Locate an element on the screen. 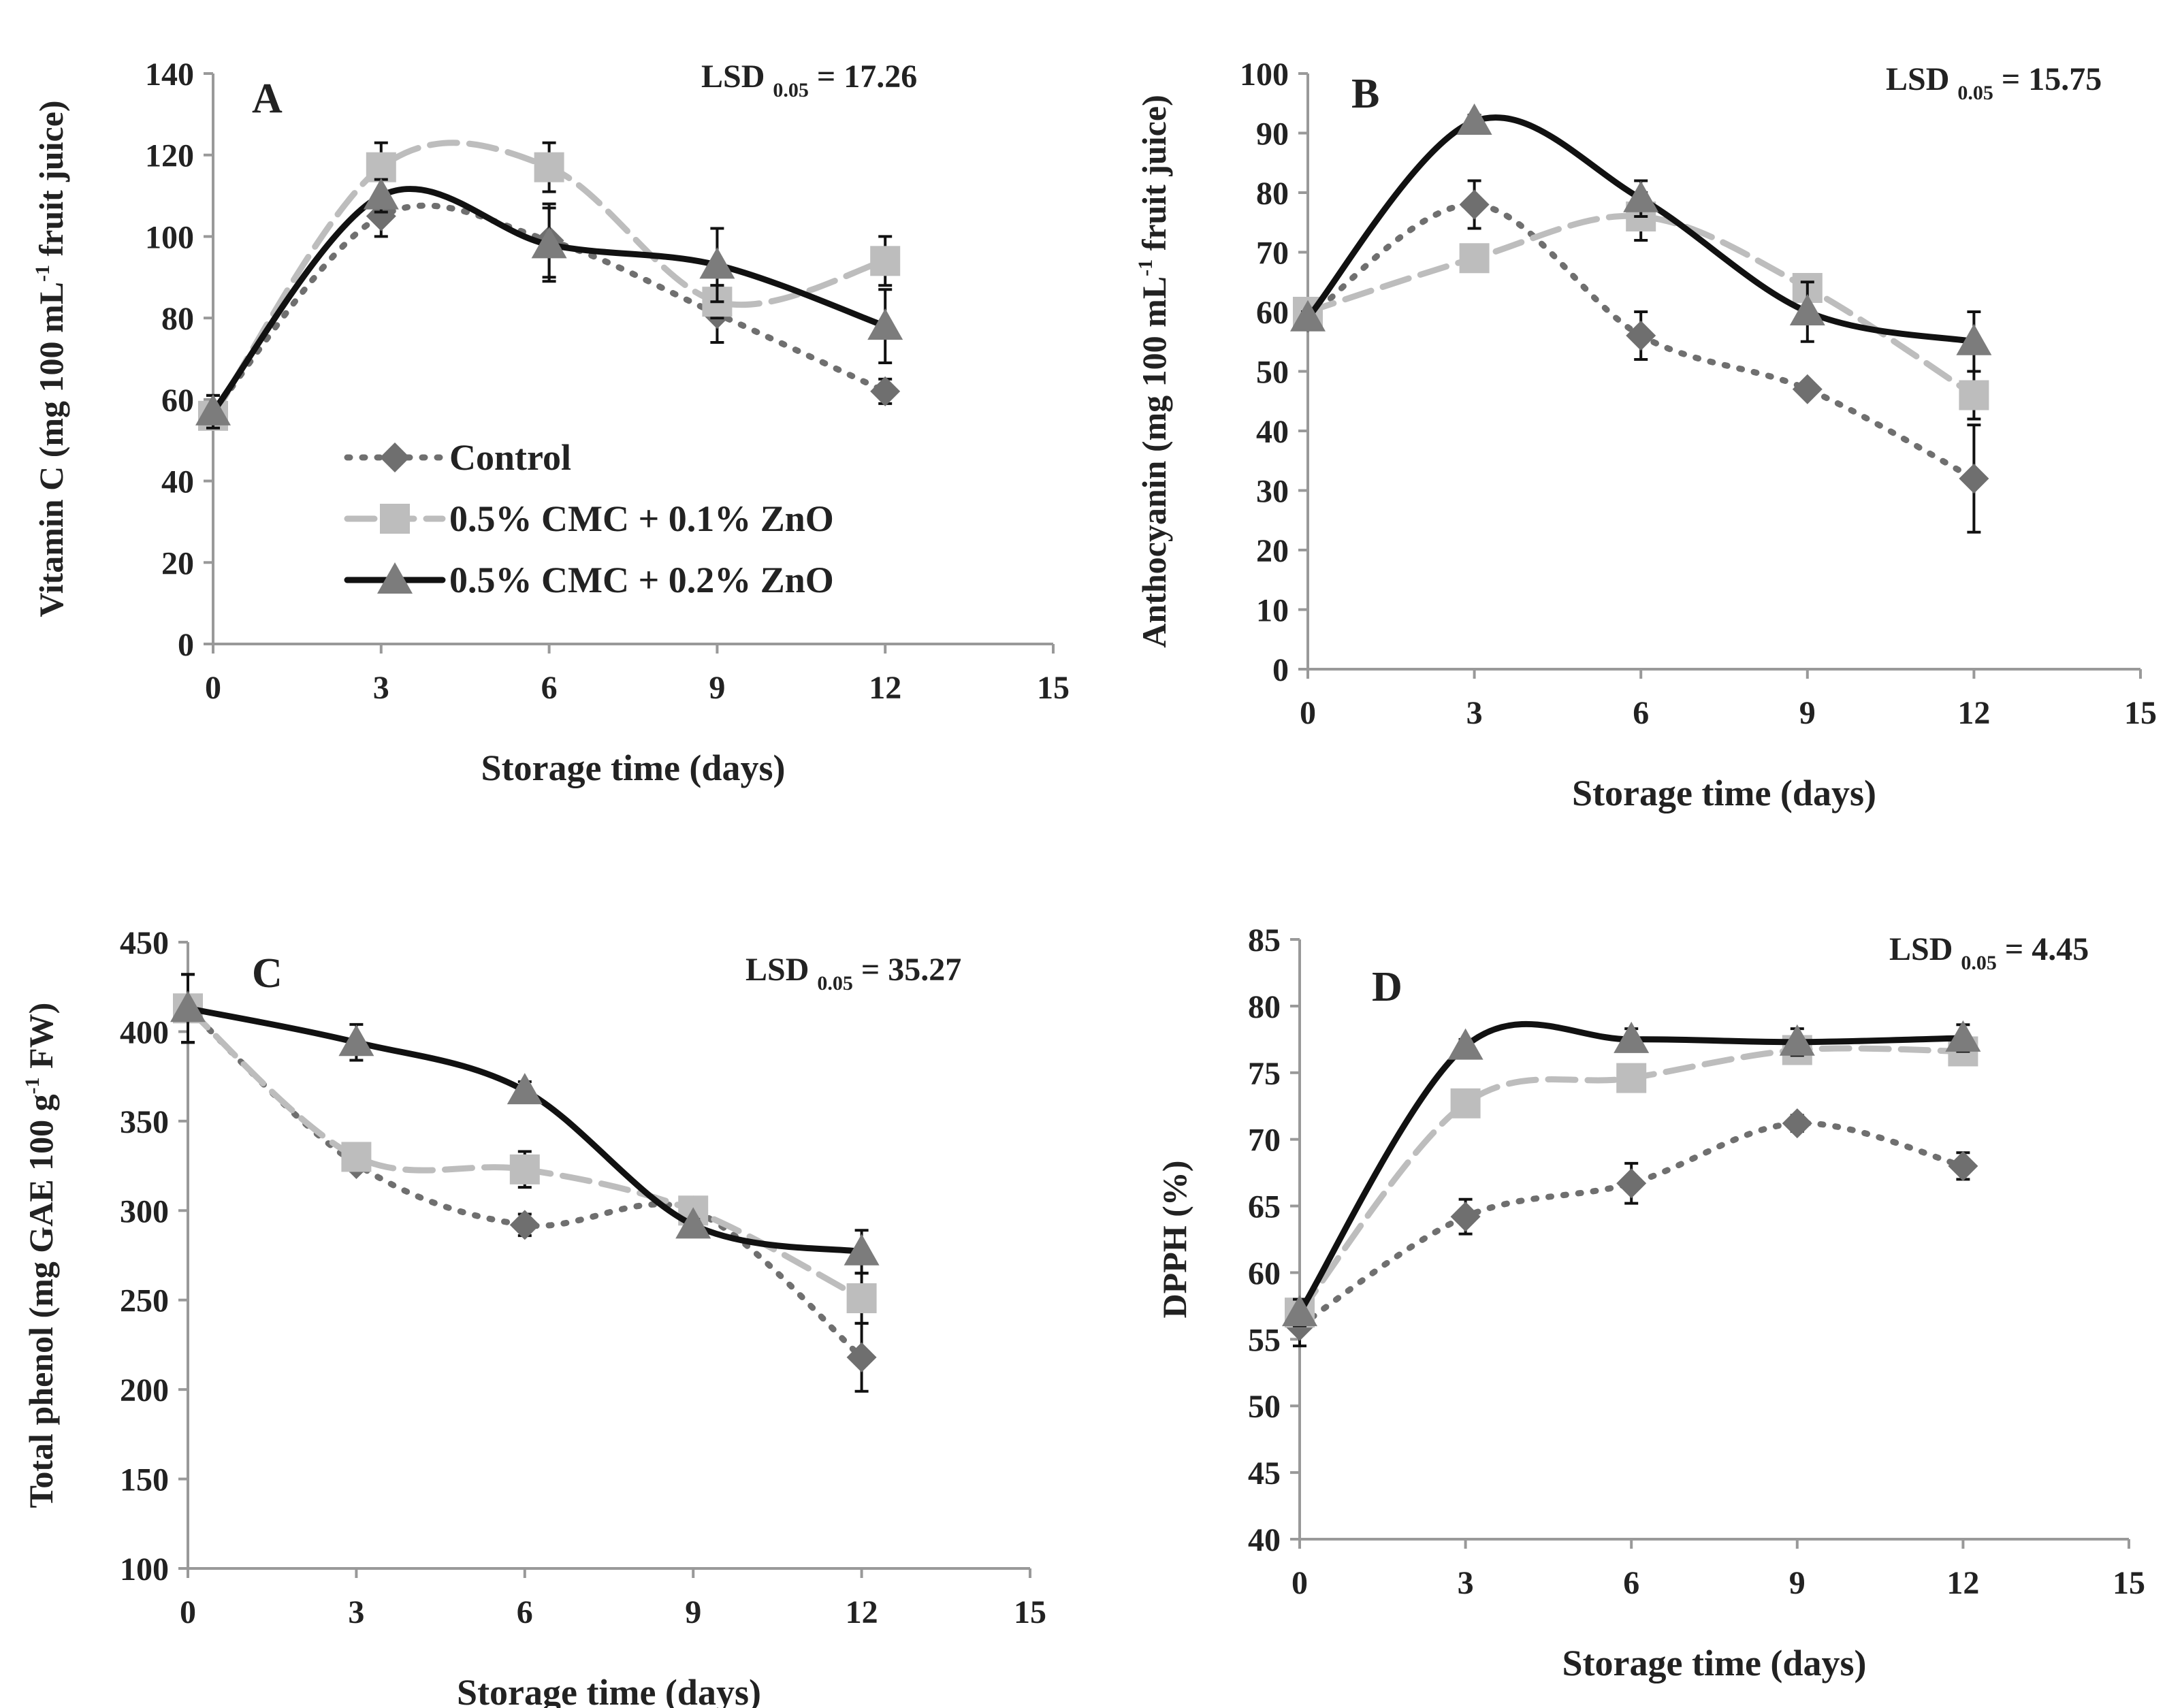 Image resolution: width=2182 pixels, height=1708 pixels. y-axis-label: Total phenol (mg GAE 100 g-1 FW) is located at coordinates (40, 1256).